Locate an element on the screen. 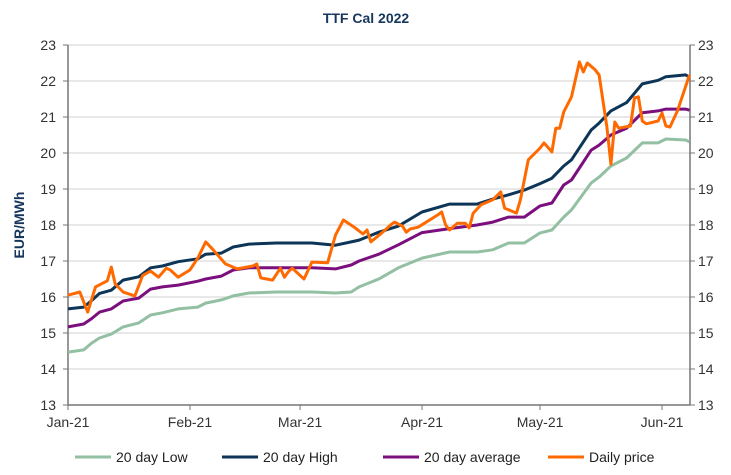  secondary-y-tick-label: 21 is located at coordinates (706, 117).